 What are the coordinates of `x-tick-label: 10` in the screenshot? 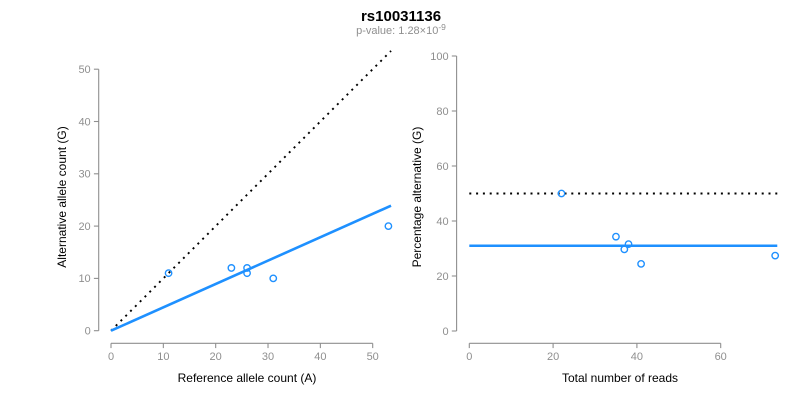 It's located at (163, 357).